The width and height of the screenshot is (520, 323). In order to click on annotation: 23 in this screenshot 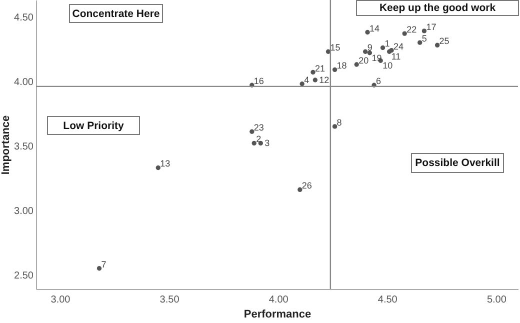, I will do `click(259, 127)`.